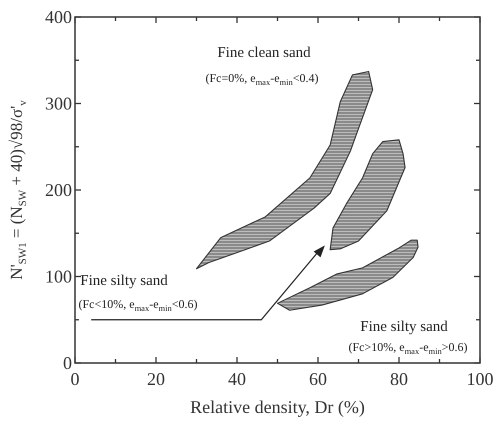 The width and height of the screenshot is (502, 422). I want to click on x-tick-label: 80, so click(399, 379).